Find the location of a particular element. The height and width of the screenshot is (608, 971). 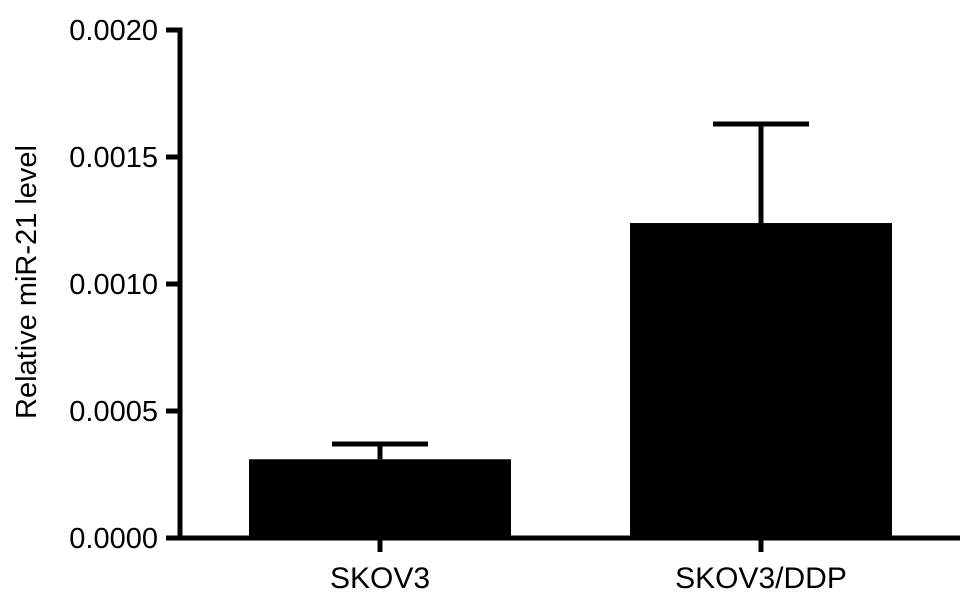

y-tick-label: 0.0000 is located at coordinates (113, 539).